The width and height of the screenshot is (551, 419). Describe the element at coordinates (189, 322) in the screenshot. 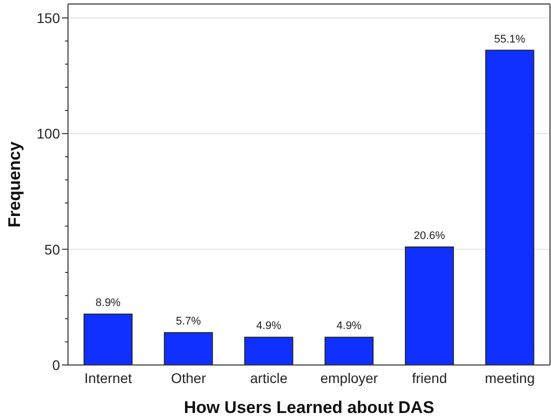

I see `annotation: 5.7%` at that location.